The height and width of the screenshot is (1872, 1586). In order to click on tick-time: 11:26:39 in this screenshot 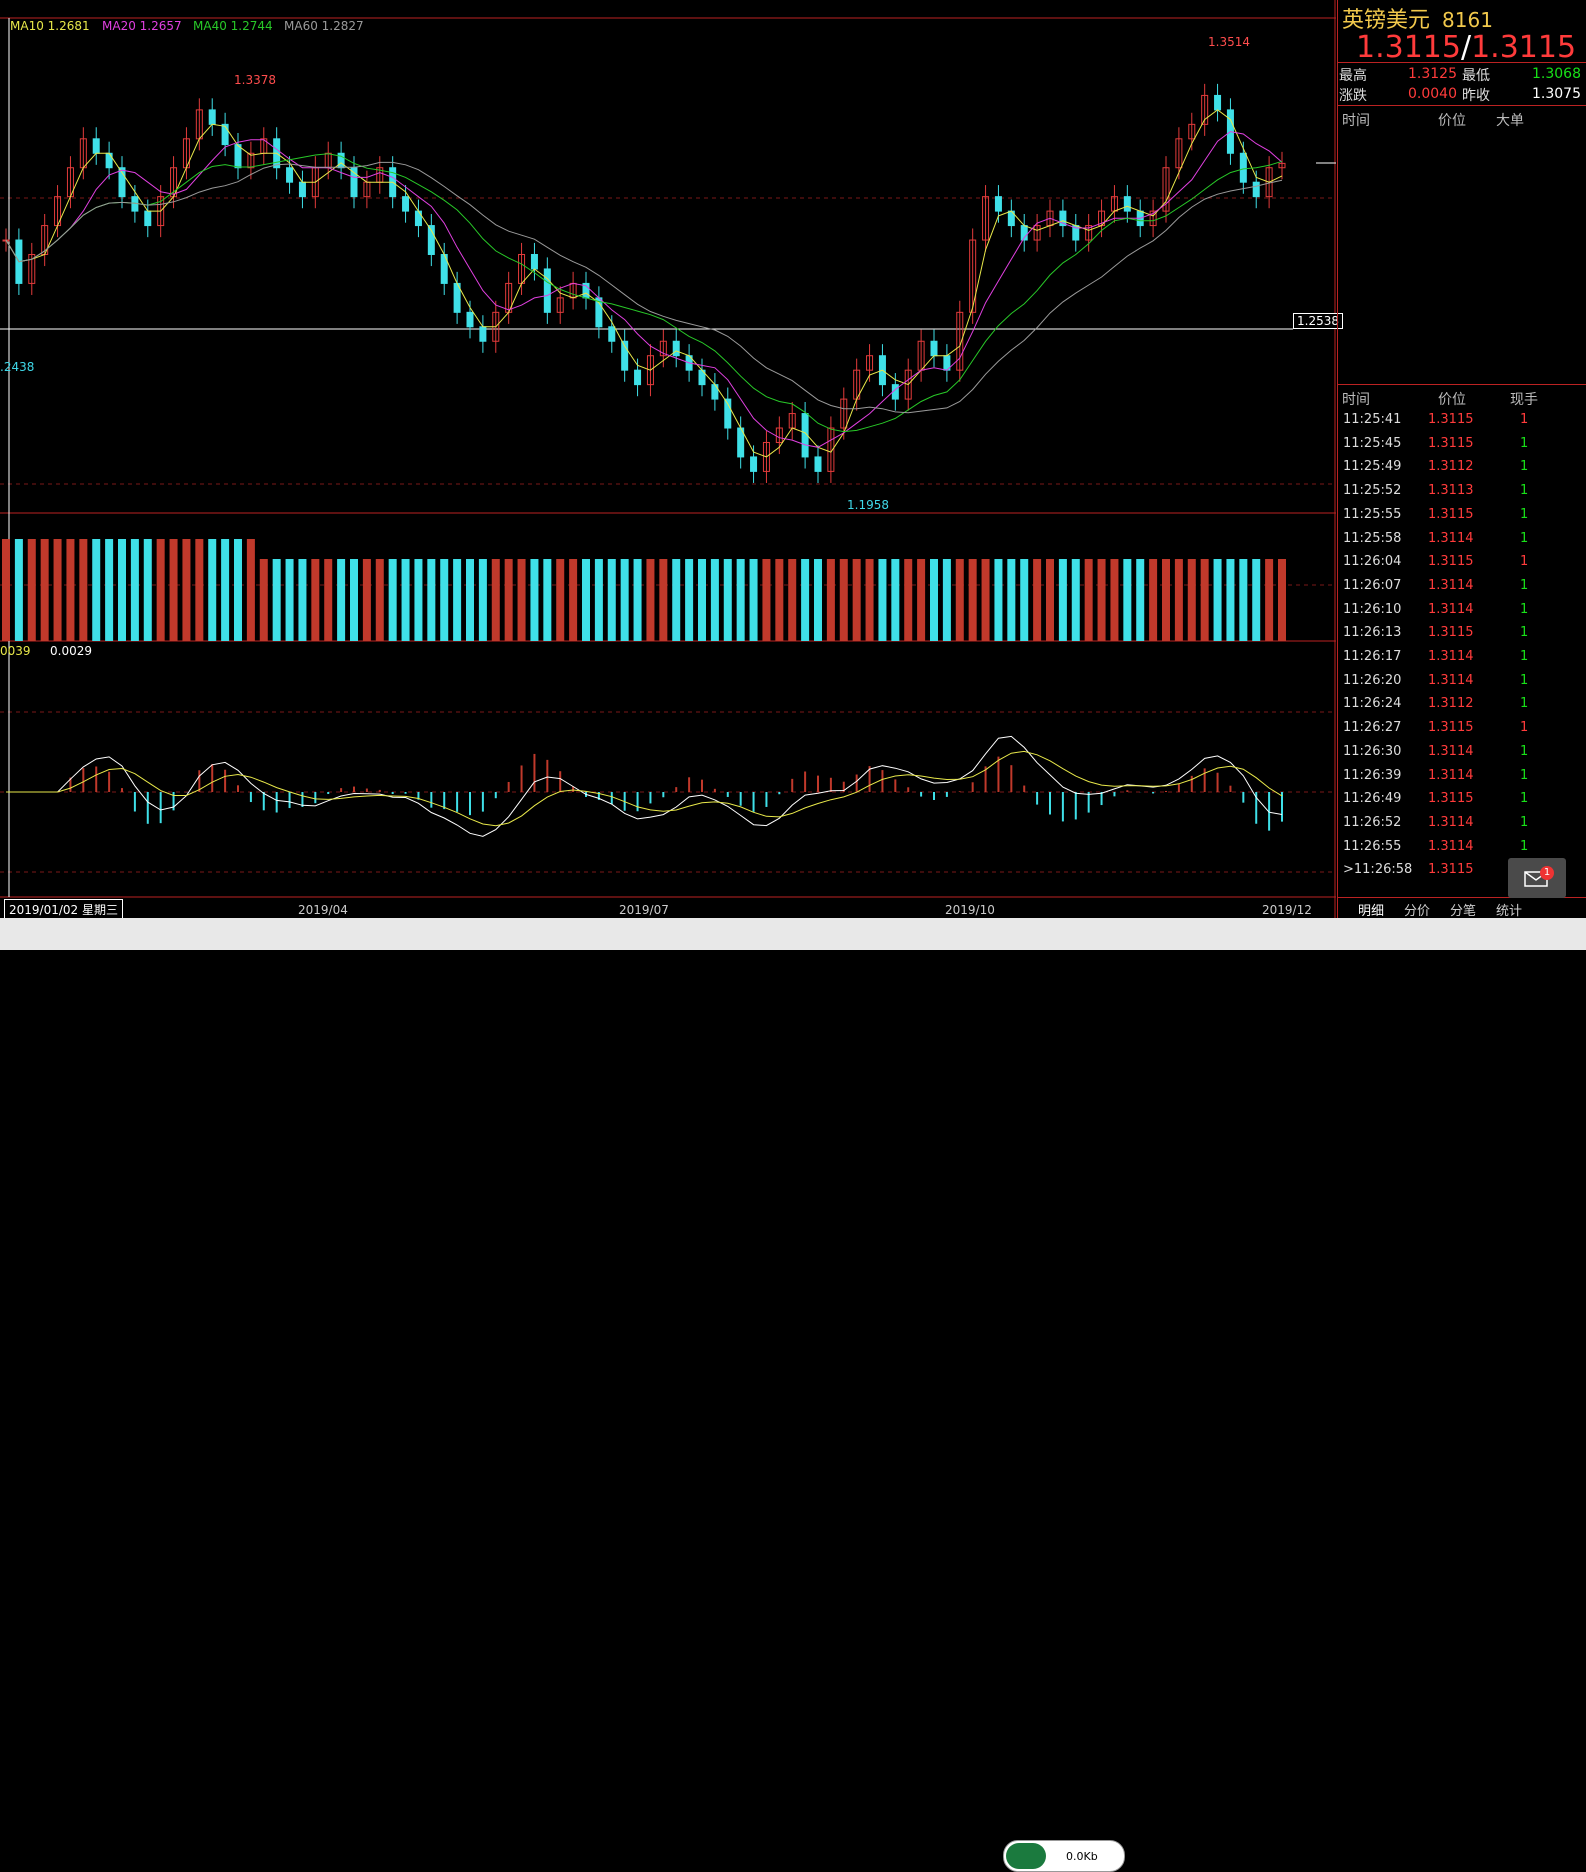, I will do `click(1372, 775)`.